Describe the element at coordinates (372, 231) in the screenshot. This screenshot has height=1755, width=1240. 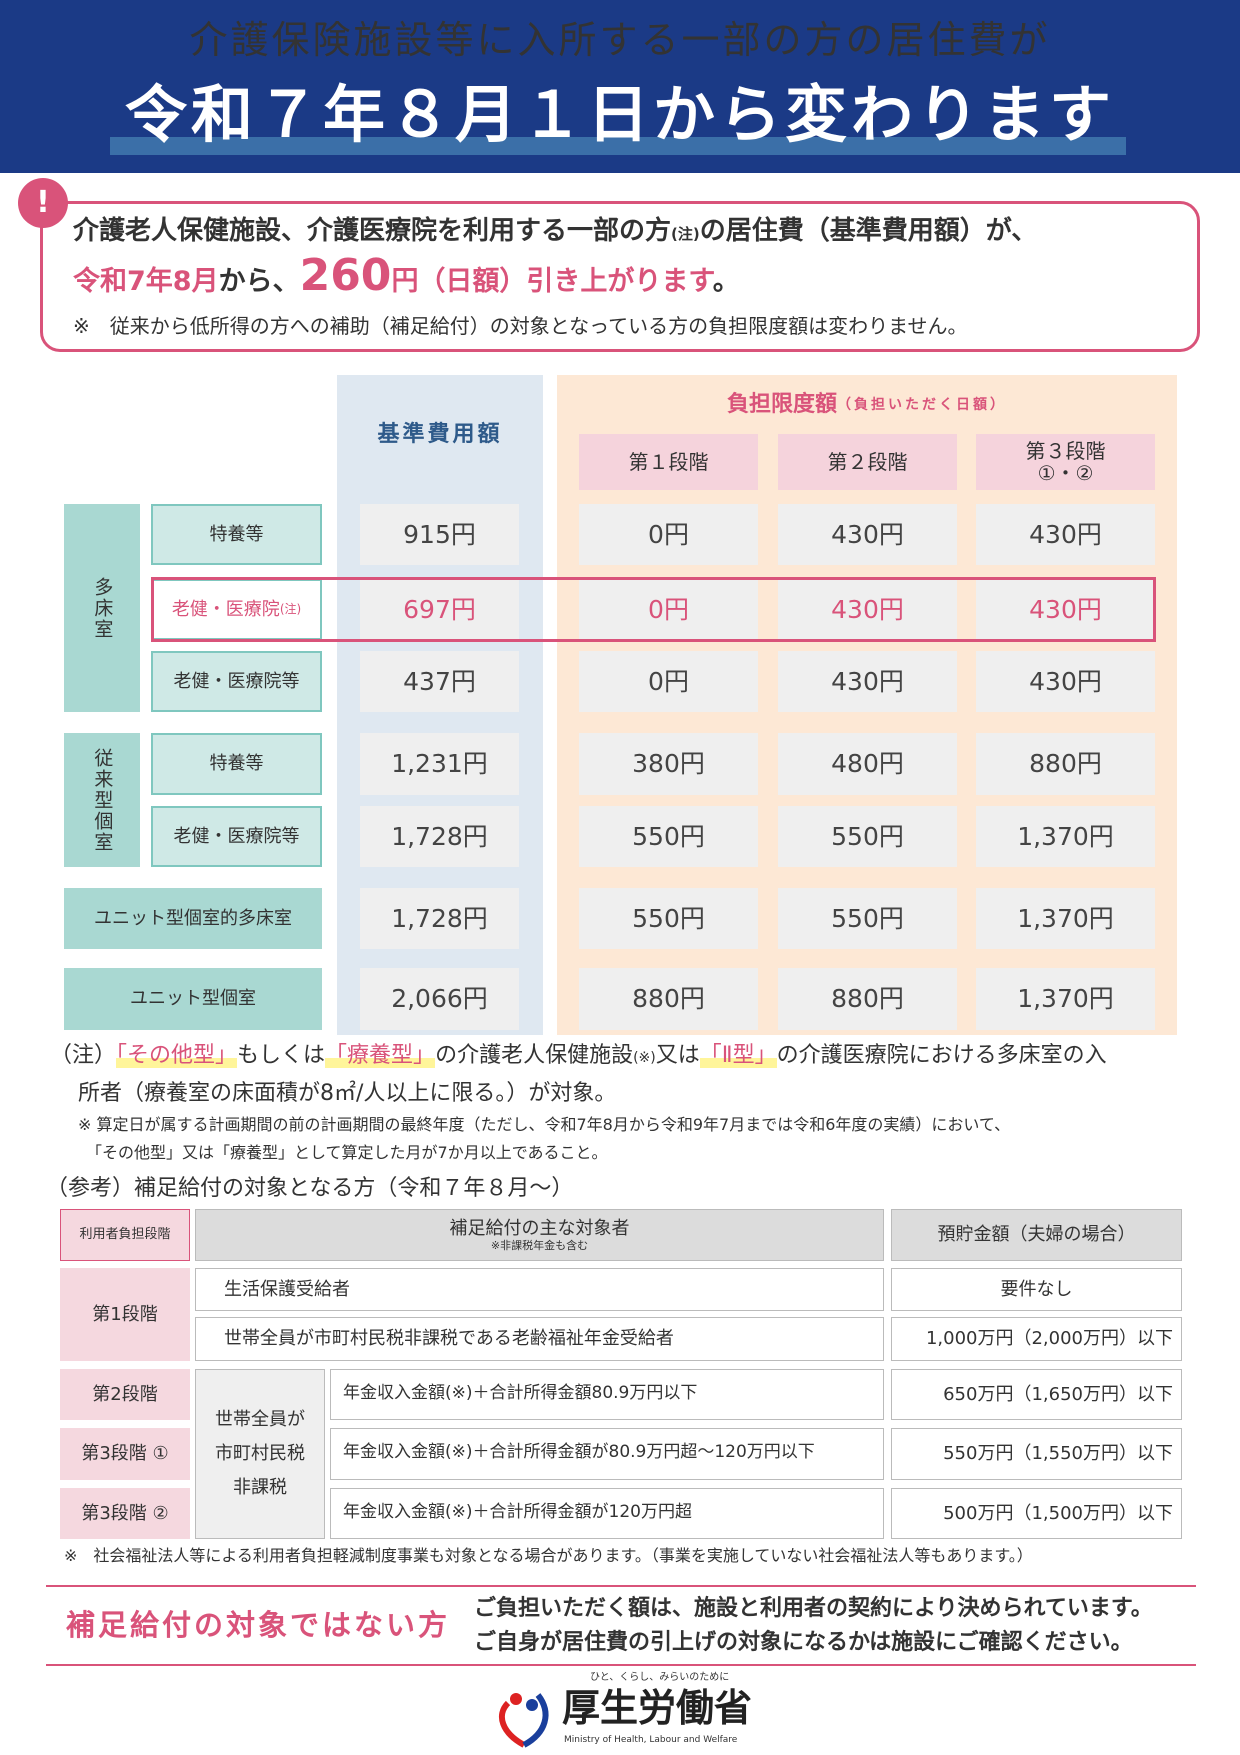
I see `alert-text: 介護老人保健施設、介護医療院を利用する一部の方` at that location.